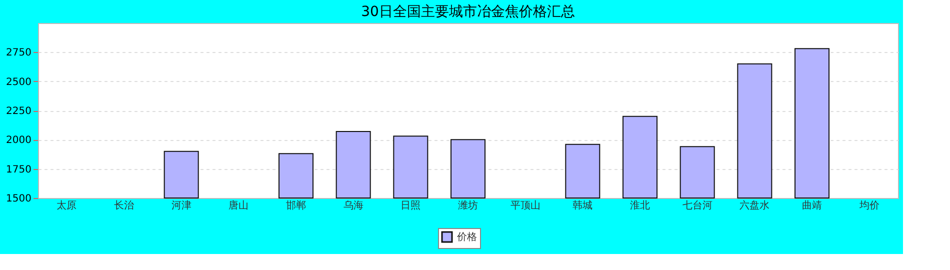  Describe the element at coordinates (19, 140) in the screenshot. I see `y-tick-label: 2000` at that location.